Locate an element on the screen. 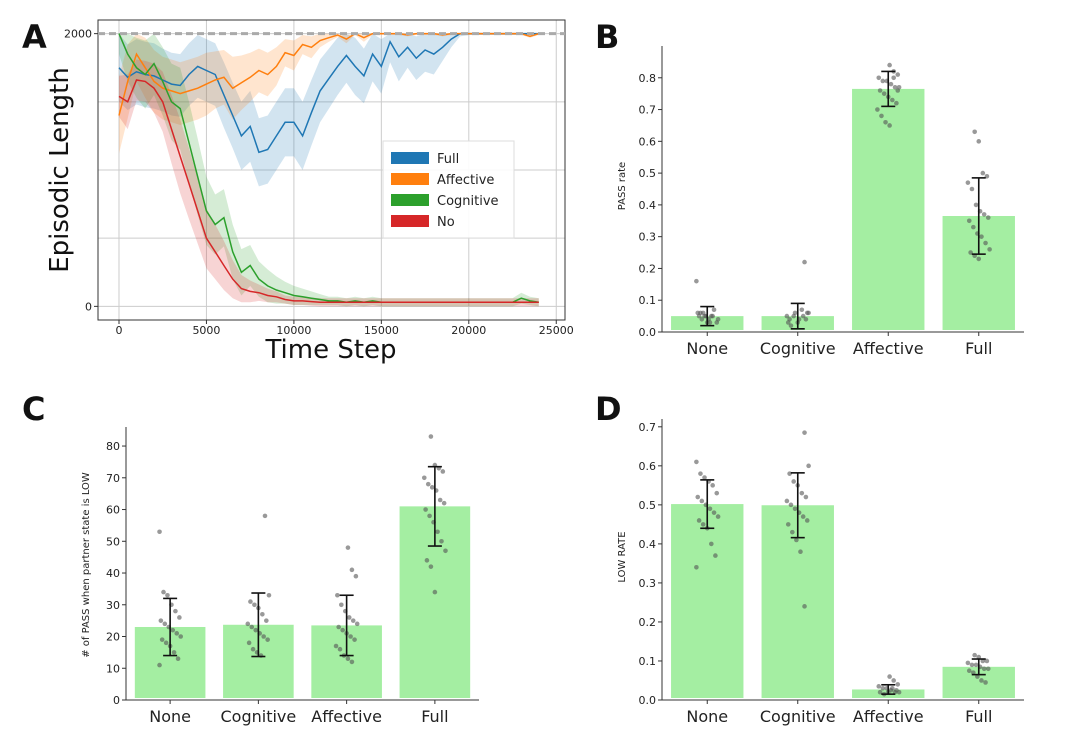 The width and height of the screenshot is (1080, 737). band-affective is located at coordinates (329, 93).